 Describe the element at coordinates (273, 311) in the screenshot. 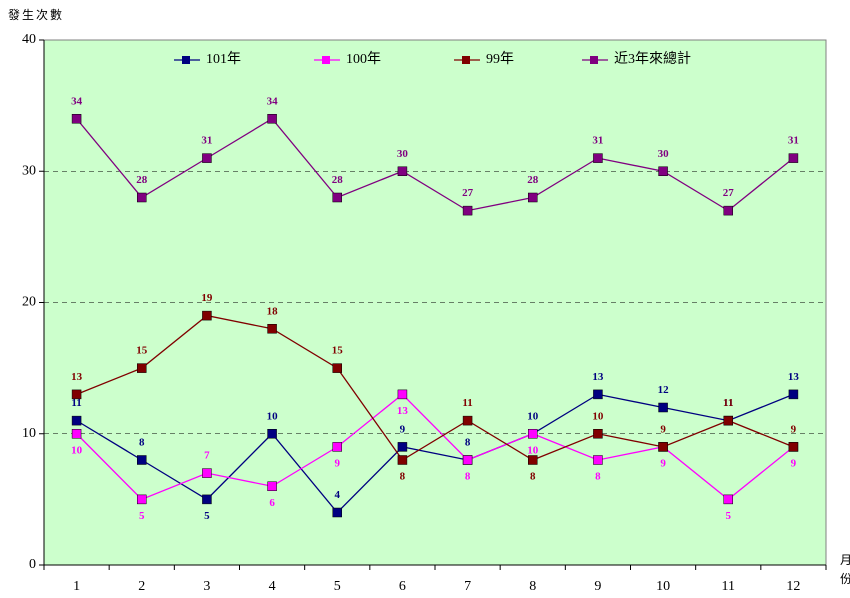

I see `data-label: 18` at that location.